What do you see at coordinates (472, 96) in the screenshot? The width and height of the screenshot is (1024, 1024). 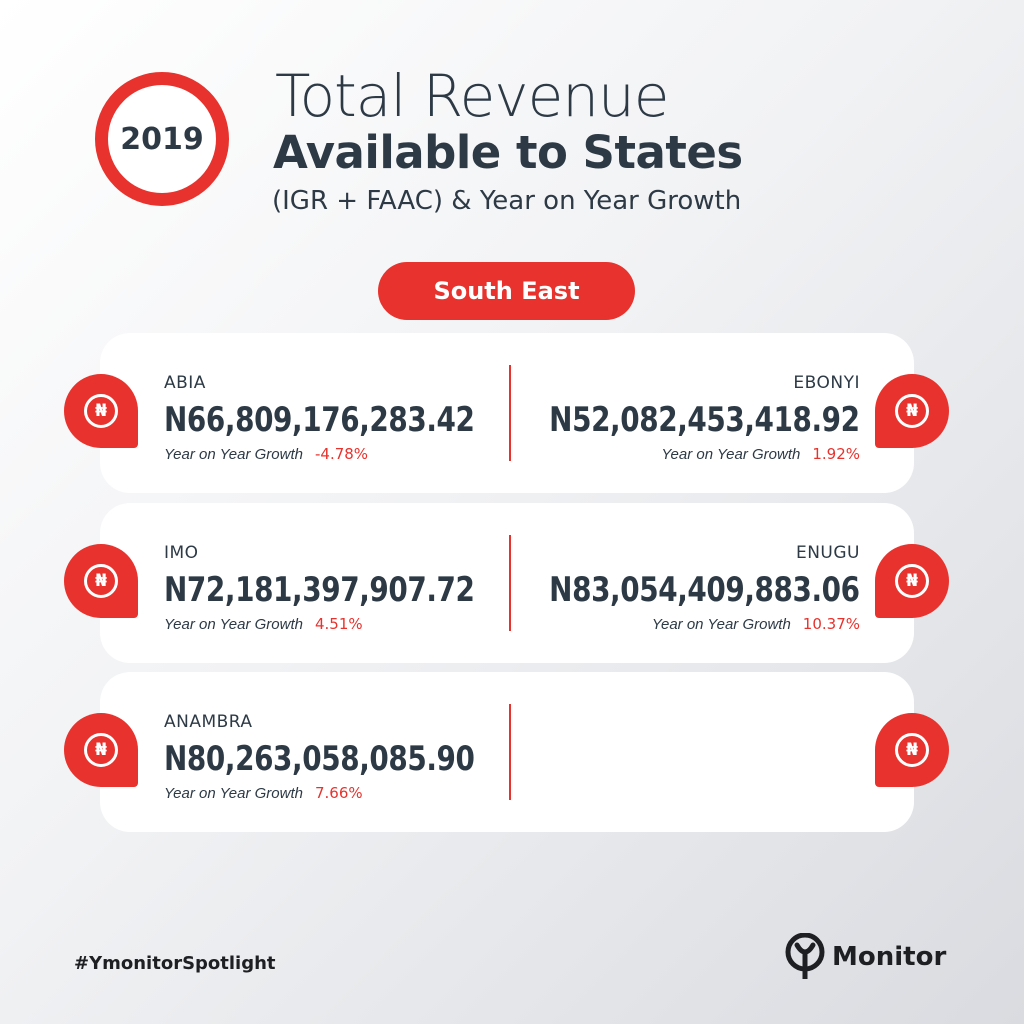 I see `page-title: Total Revenue` at bounding box center [472, 96].